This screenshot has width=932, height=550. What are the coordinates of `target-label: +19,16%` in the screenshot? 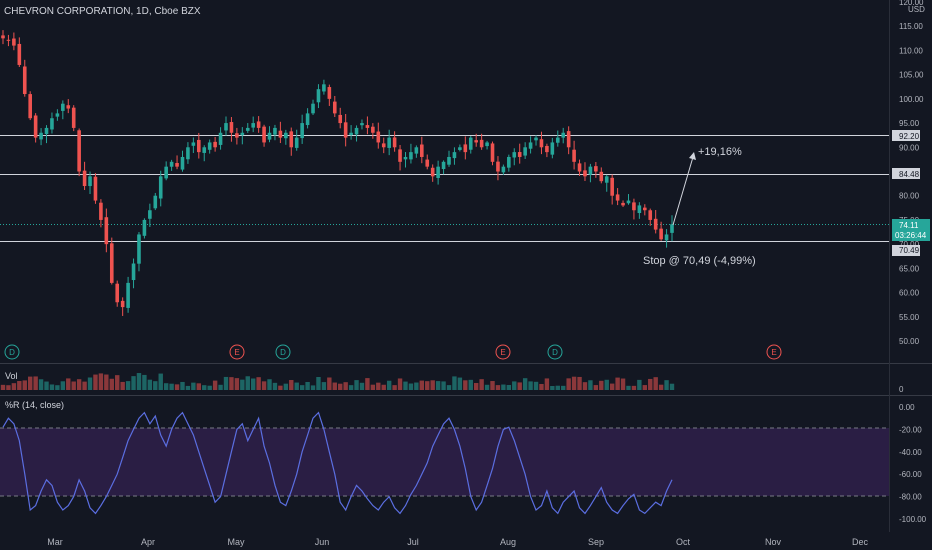 It's located at (720, 152).